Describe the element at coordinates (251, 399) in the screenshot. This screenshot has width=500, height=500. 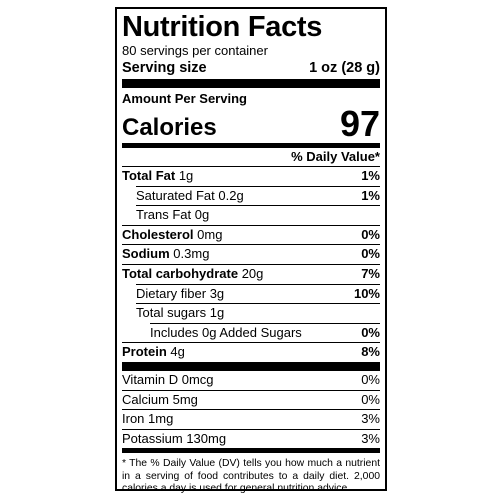
I see `nutrient-row: Calcium 5mg 0%` at that location.